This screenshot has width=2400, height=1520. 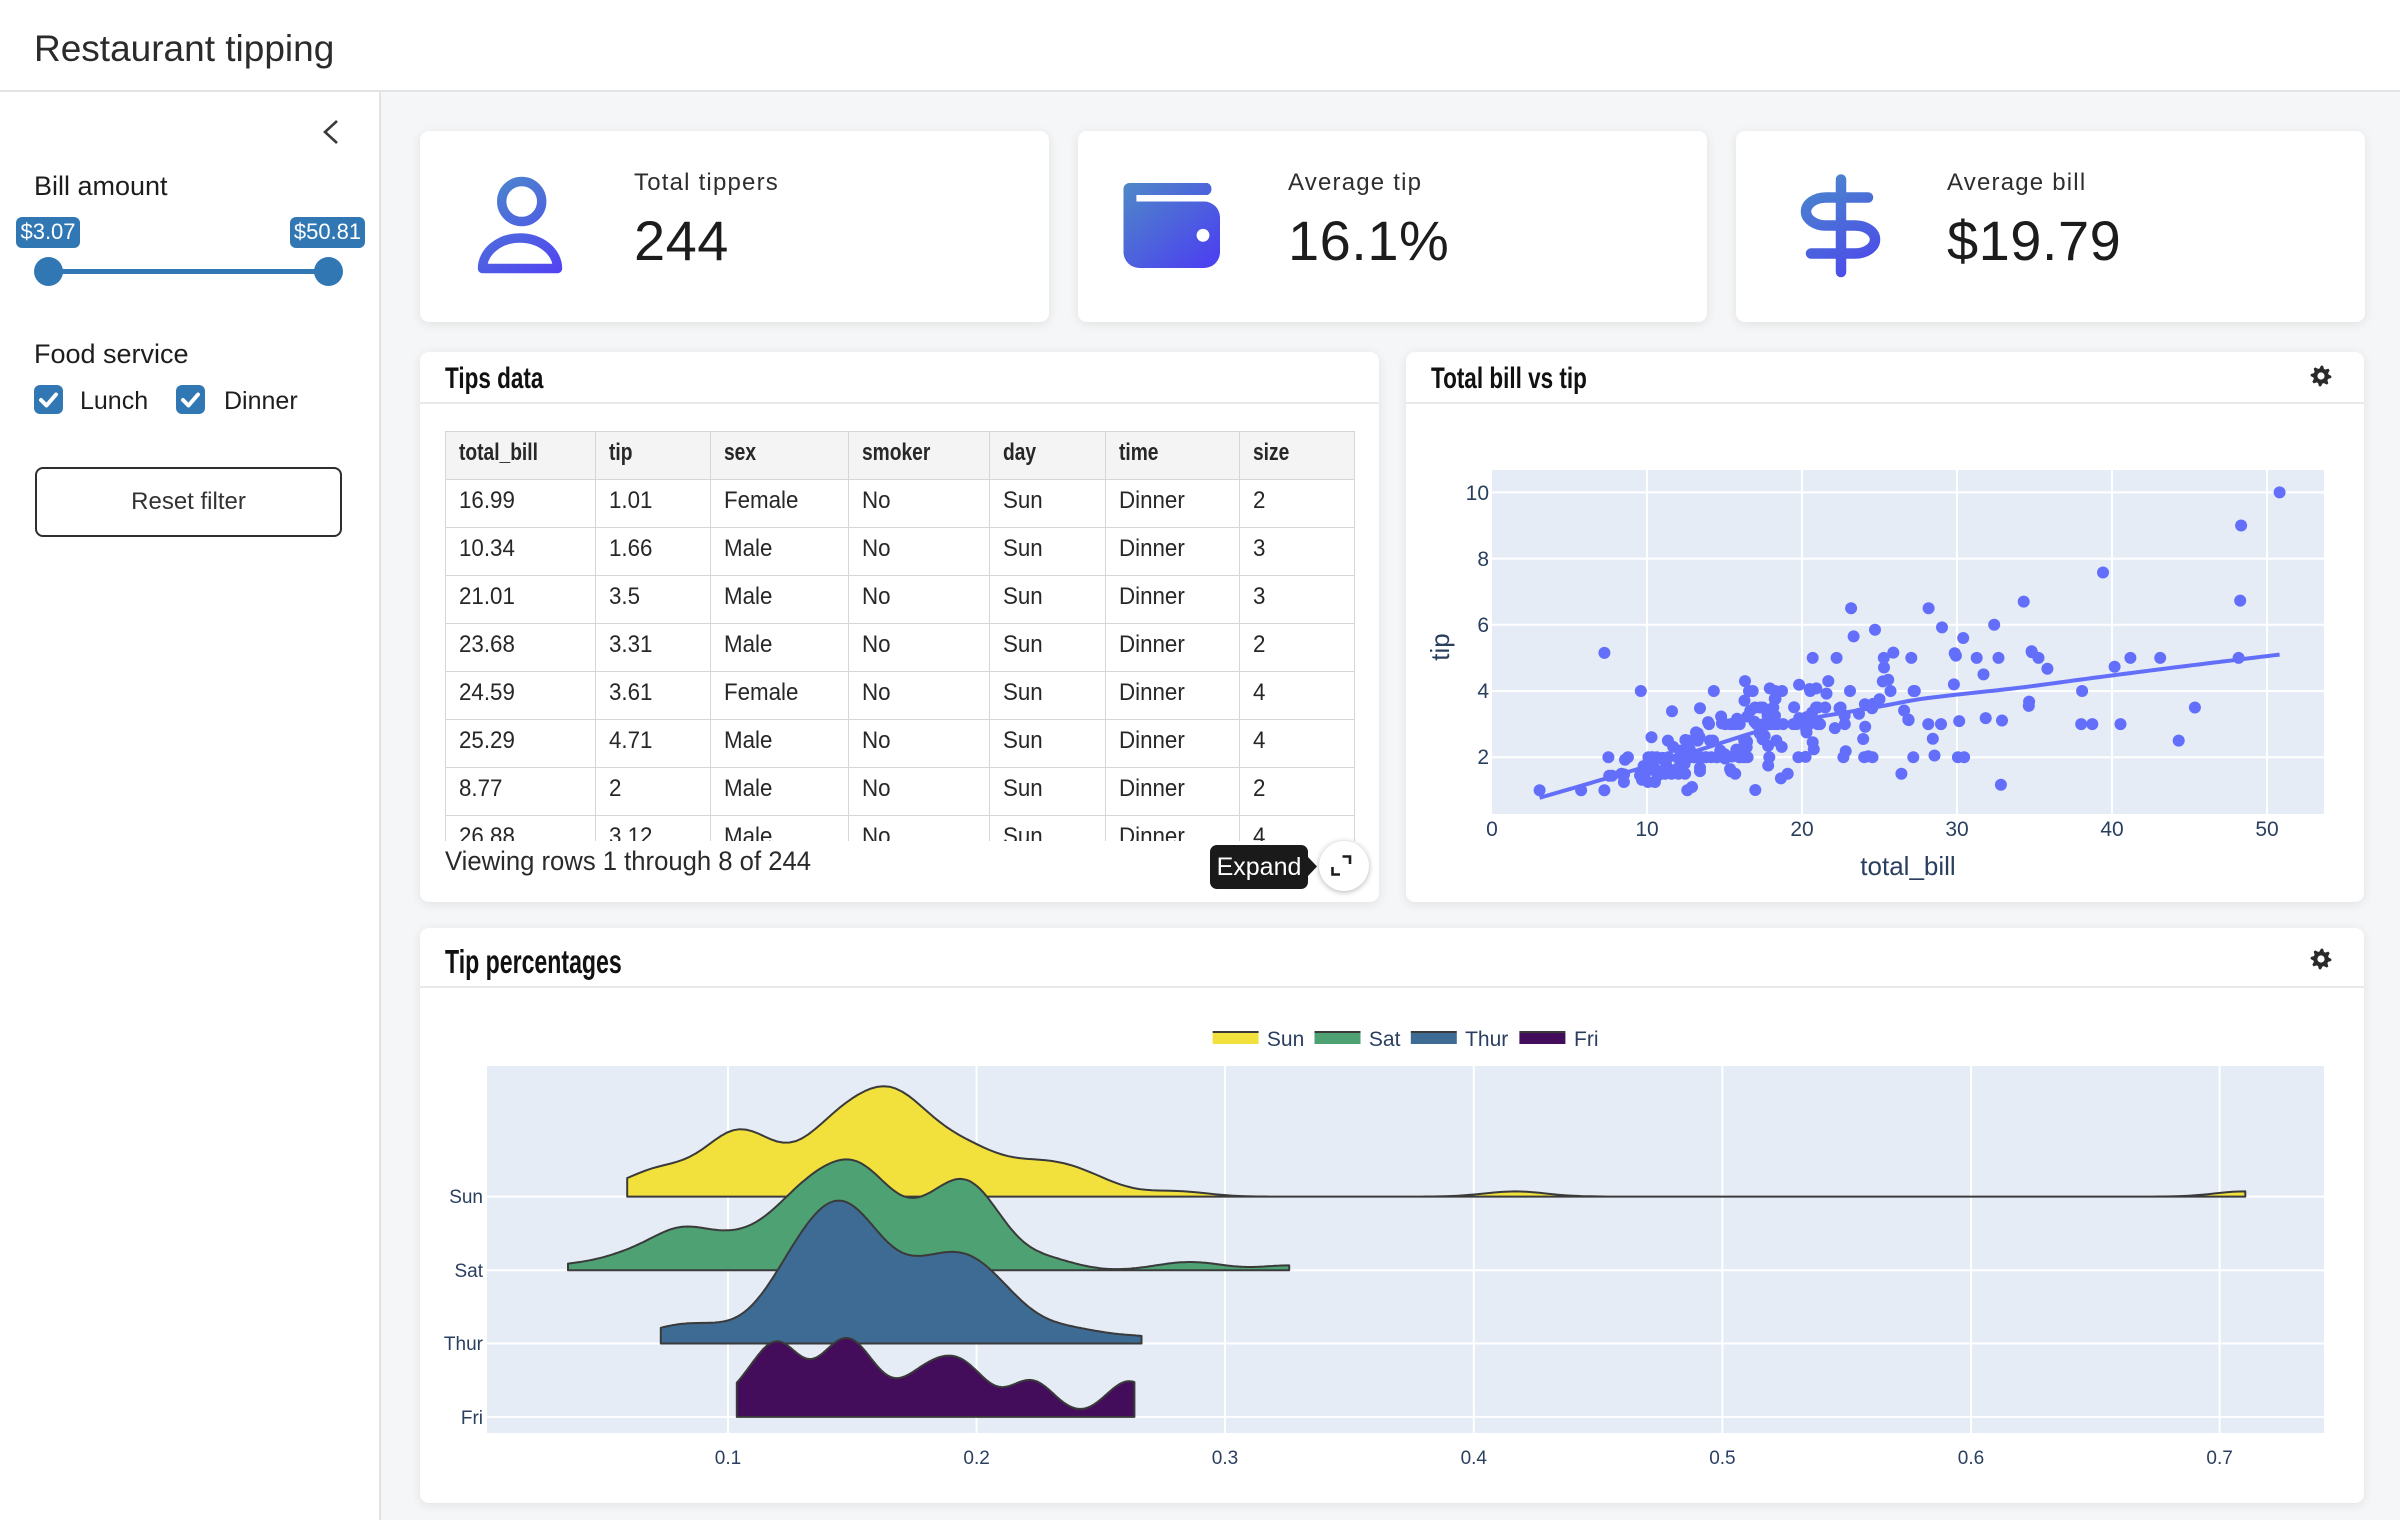 I want to click on svg-text: 0.6, so click(x=1971, y=1458).